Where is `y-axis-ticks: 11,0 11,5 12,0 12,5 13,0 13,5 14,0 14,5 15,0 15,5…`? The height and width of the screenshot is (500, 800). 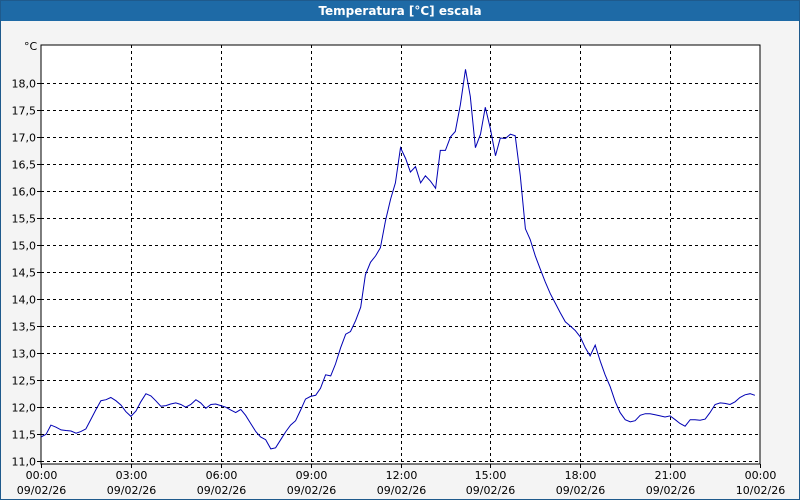
y-axis-ticks: 11,0 11,5 12,0 12,5 13,0 13,5 14,0 14,5 15,0 15,5… is located at coordinates (26, 273).